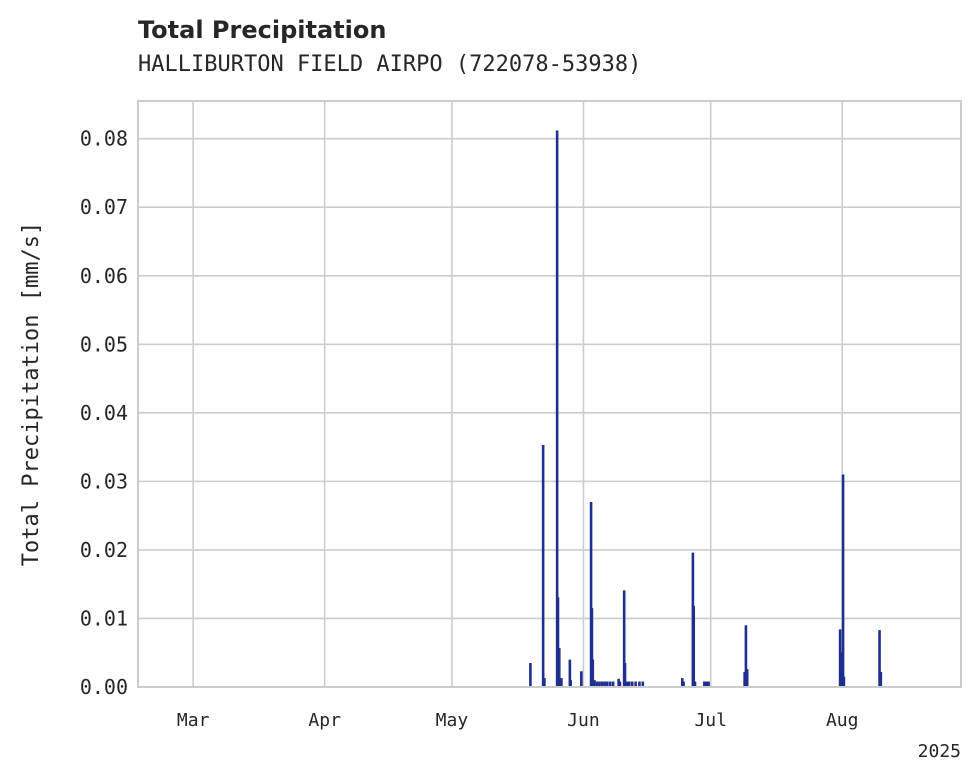 Image resolution: width=980 pixels, height=783 pixels. Describe the element at coordinates (104, 276) in the screenshot. I see `y-tick-label: 0.06` at that location.